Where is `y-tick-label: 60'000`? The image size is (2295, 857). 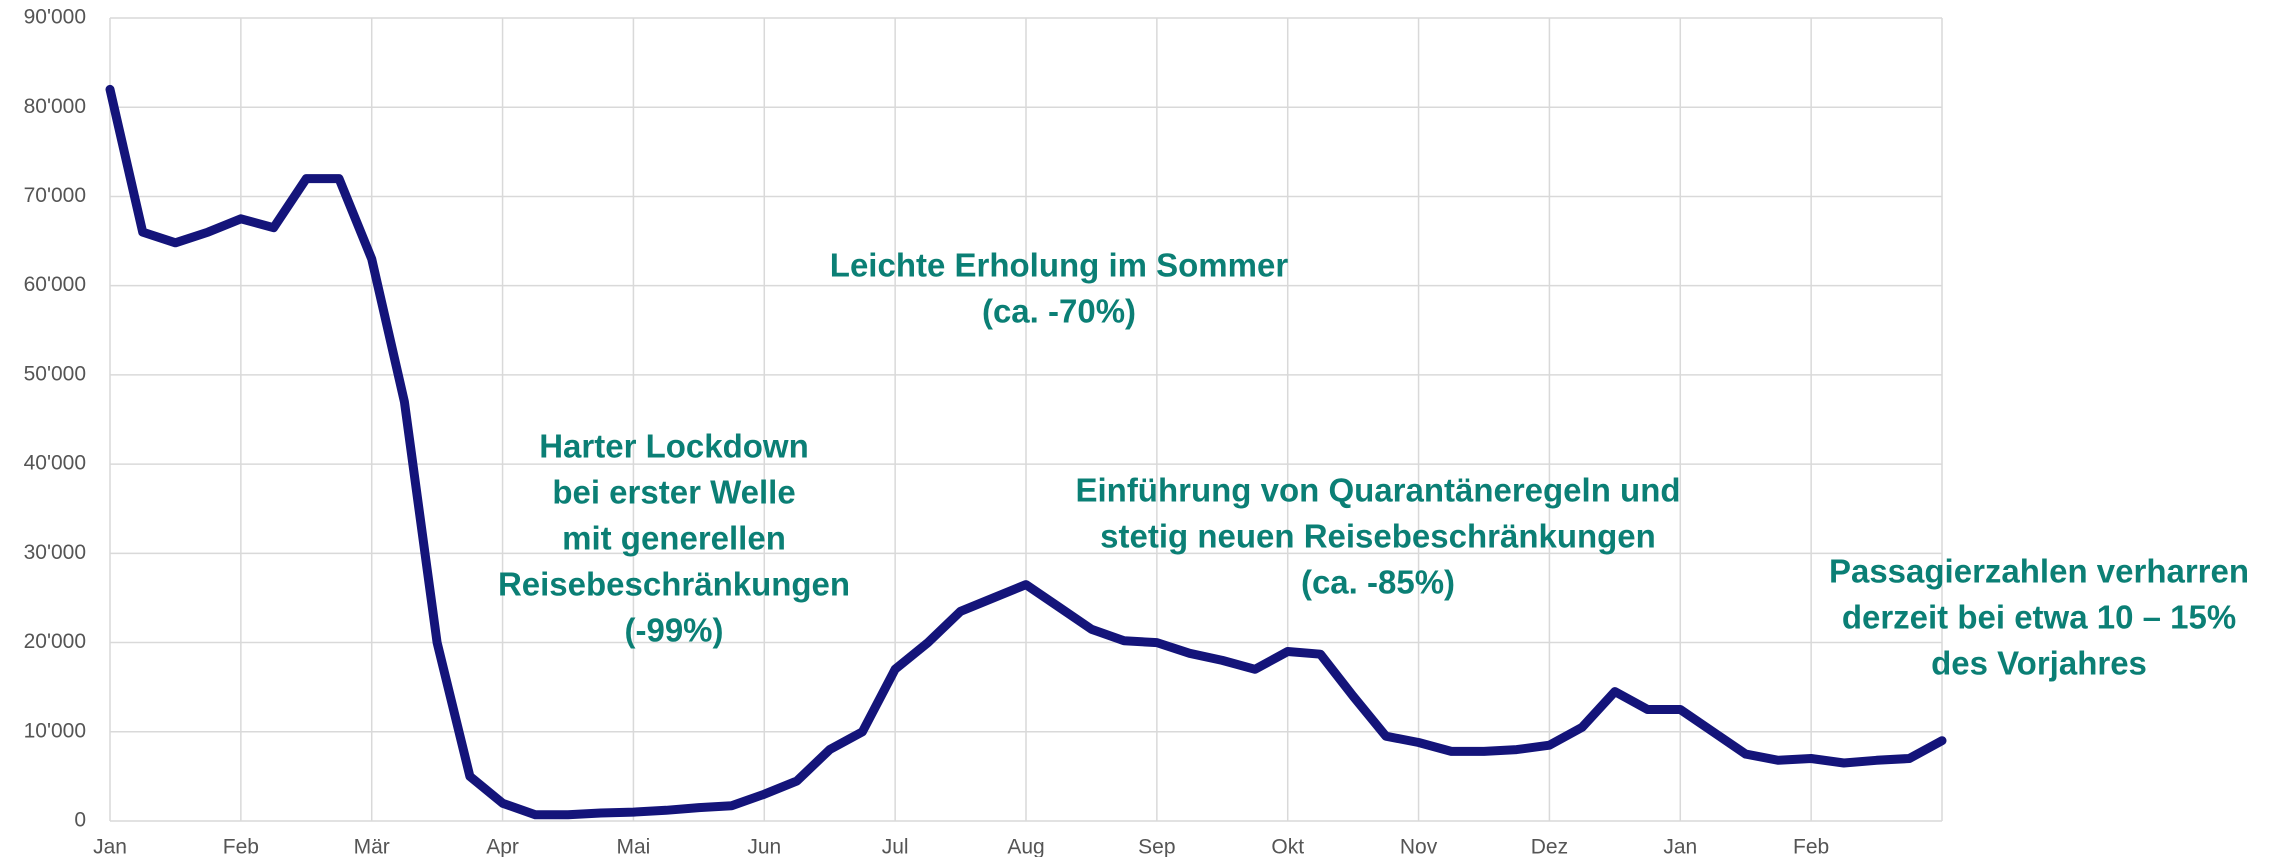 y-tick-label: 60'000 is located at coordinates (55, 284).